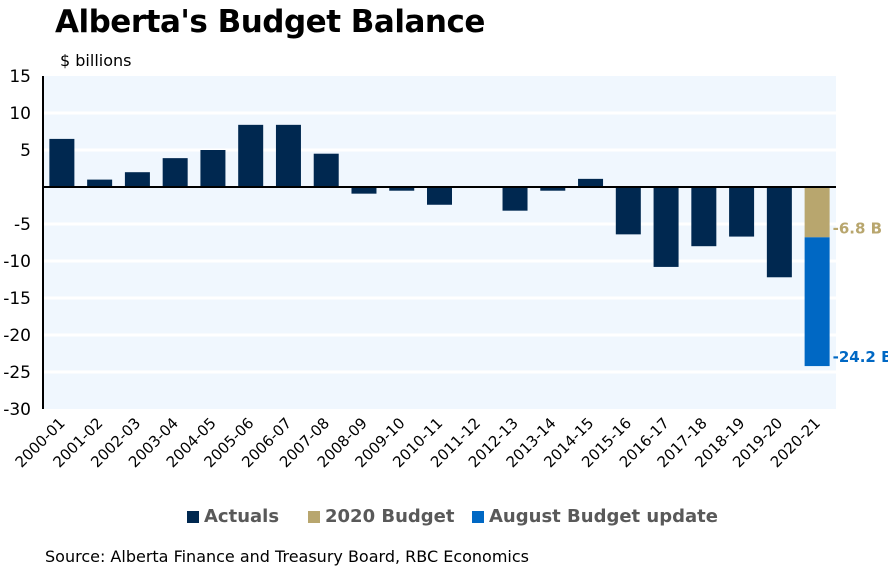 The width and height of the screenshot is (888, 573). Describe the element at coordinates (17, 373) in the screenshot. I see `y-tick-label: -25` at that location.